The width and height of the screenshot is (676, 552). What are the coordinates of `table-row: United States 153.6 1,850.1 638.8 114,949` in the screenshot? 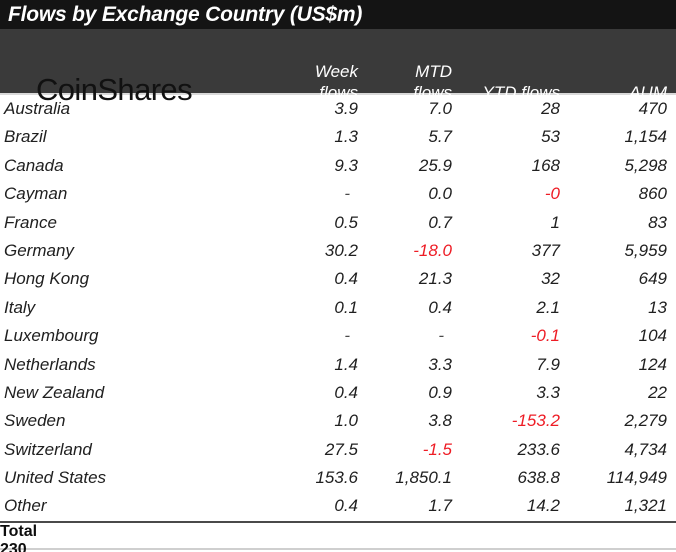 It's located at (338, 478).